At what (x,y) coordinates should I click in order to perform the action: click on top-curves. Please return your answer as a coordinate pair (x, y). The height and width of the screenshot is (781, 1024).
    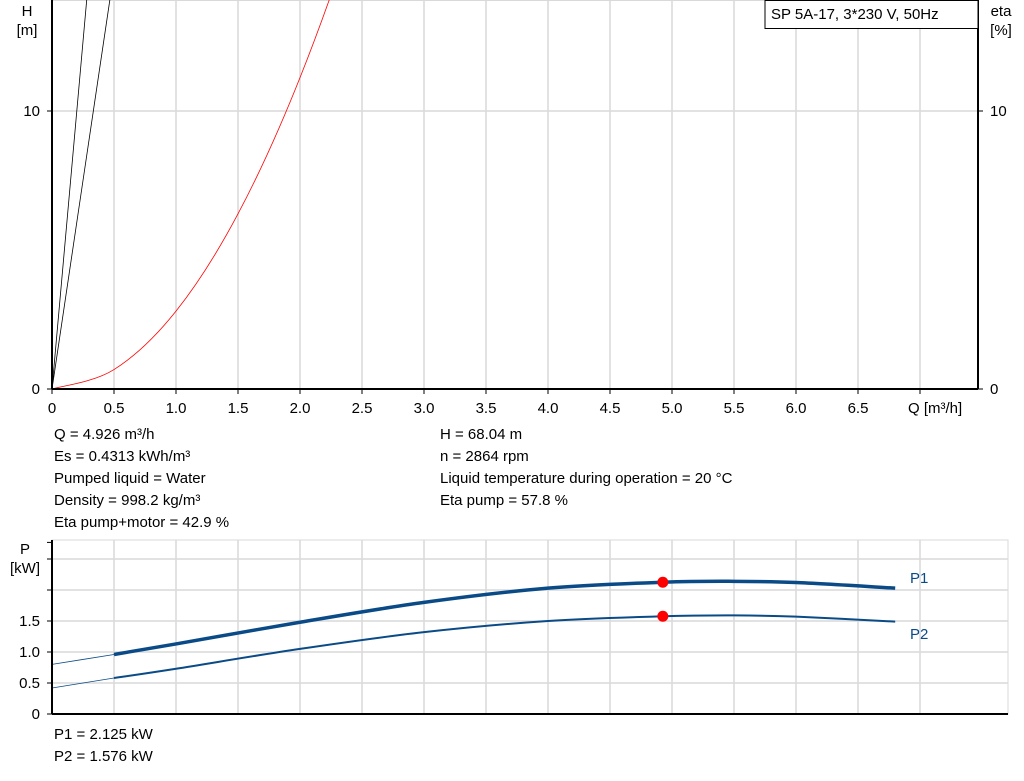
    Looking at the image, I should click on (190, 195).